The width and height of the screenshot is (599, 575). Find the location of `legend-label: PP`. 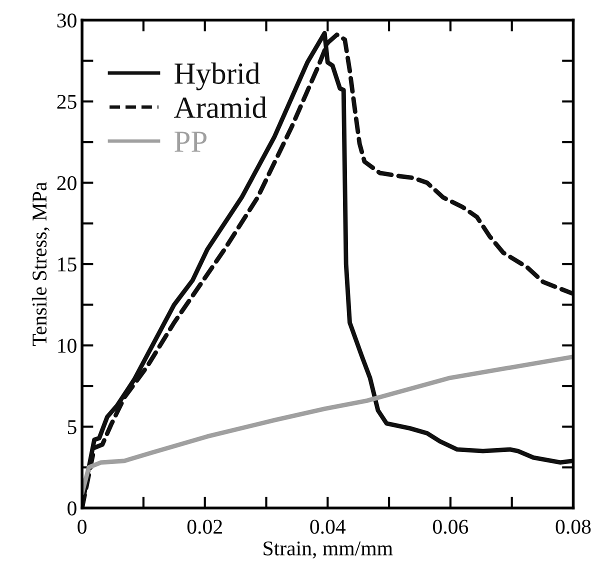

legend-label: PP is located at coordinates (190, 142).